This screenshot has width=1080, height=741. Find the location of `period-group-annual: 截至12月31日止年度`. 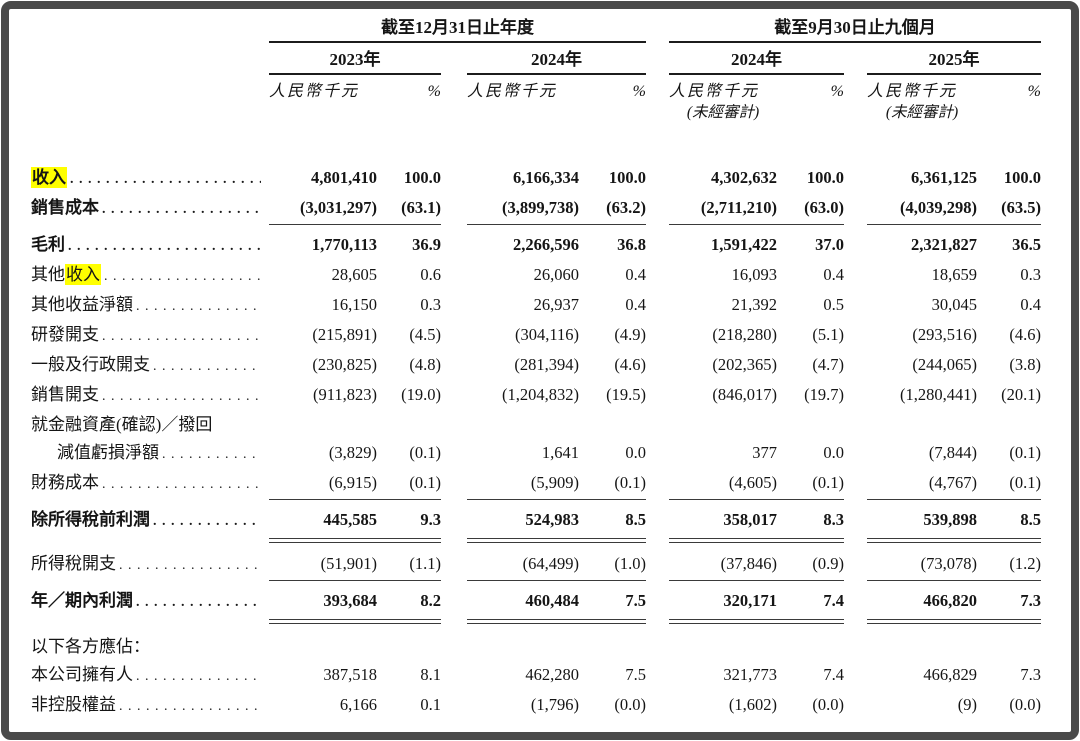

period-group-annual: 截至12月31日止年度 is located at coordinates (457, 27).